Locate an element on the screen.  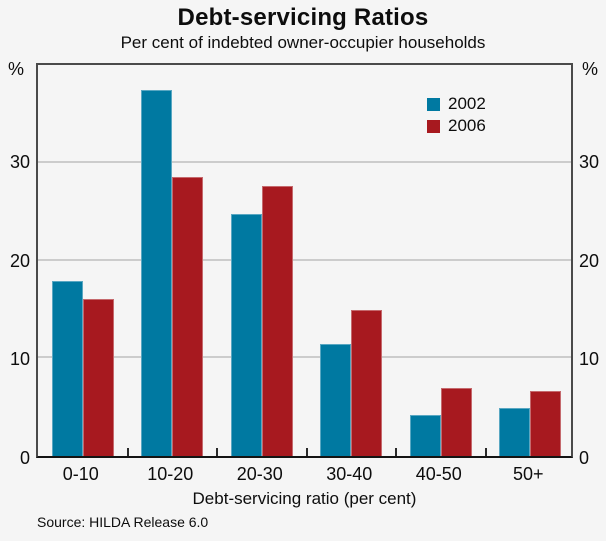
x-tick-label-10-20: 10-20 is located at coordinates (170, 474).